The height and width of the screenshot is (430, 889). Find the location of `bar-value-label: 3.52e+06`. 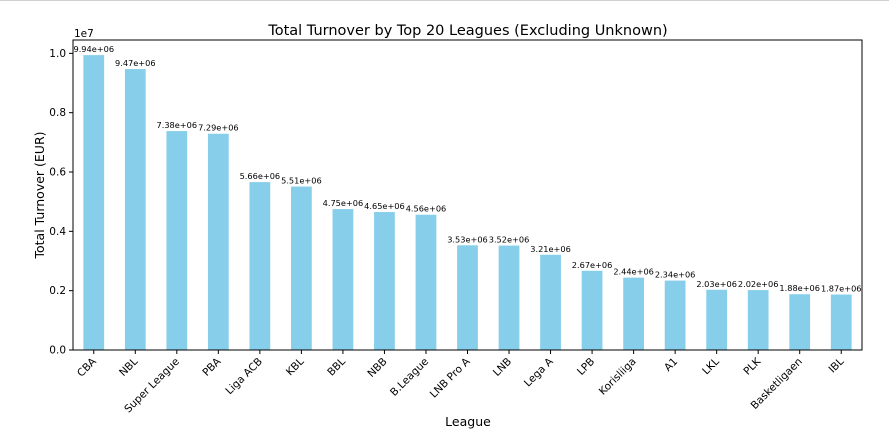

bar-value-label: 3.52e+06 is located at coordinates (509, 240).